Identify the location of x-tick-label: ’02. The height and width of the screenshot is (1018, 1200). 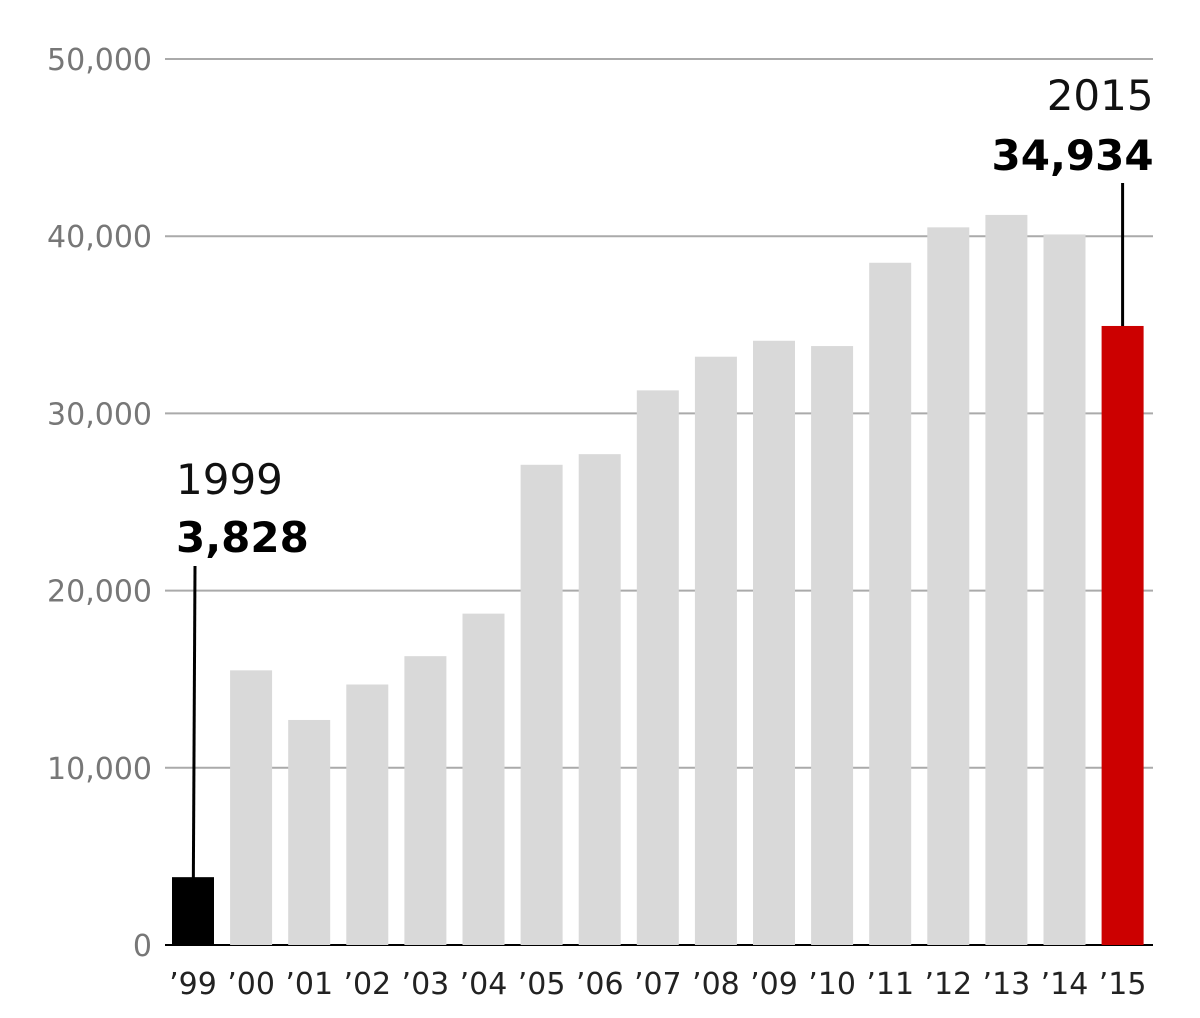
(367, 984).